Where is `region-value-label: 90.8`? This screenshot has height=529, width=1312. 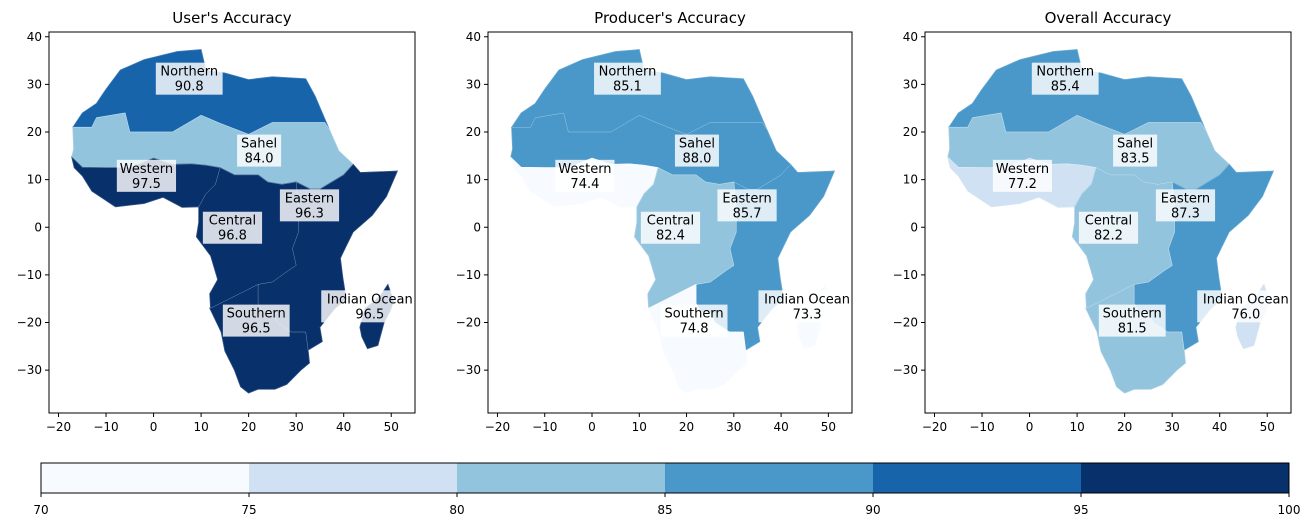 region-value-label: 90.8 is located at coordinates (189, 87).